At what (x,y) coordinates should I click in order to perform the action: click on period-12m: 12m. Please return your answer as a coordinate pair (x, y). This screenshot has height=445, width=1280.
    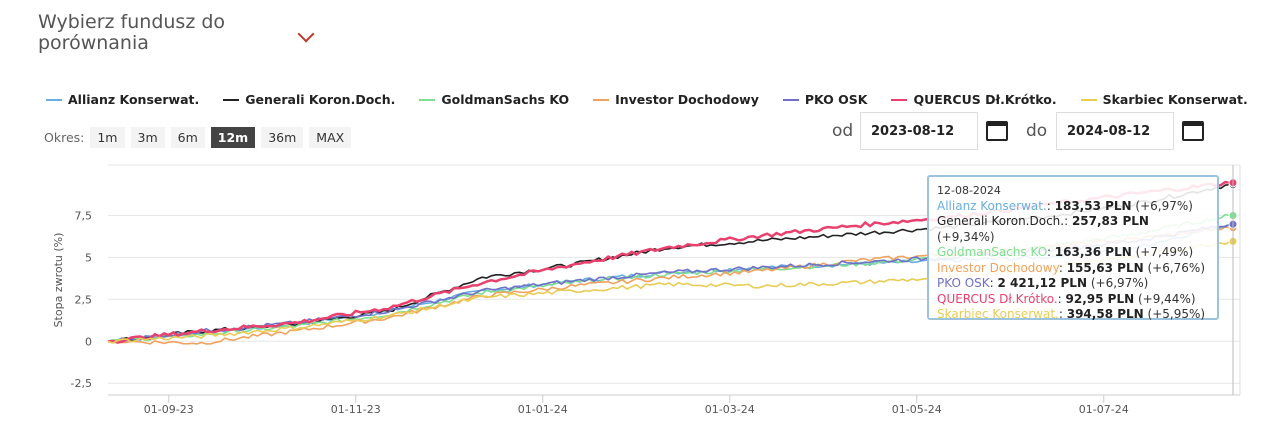
    Looking at the image, I should click on (233, 137).